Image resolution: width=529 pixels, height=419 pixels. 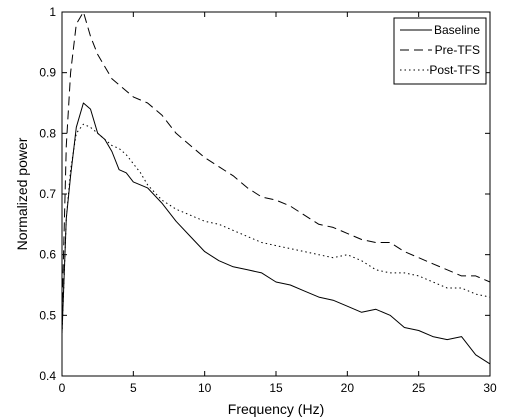 I want to click on legend: Baseline Pre-TFS Post-TFS, so click(x=440, y=51).